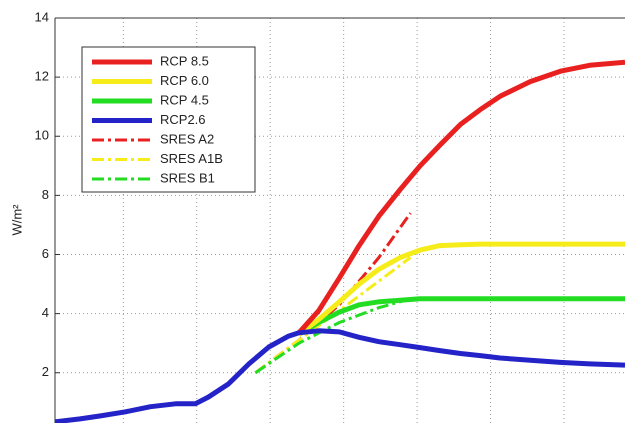 This screenshot has width=625, height=423. What do you see at coordinates (16, 220) in the screenshot?
I see `y-axis-label: W/m²` at bounding box center [16, 220].